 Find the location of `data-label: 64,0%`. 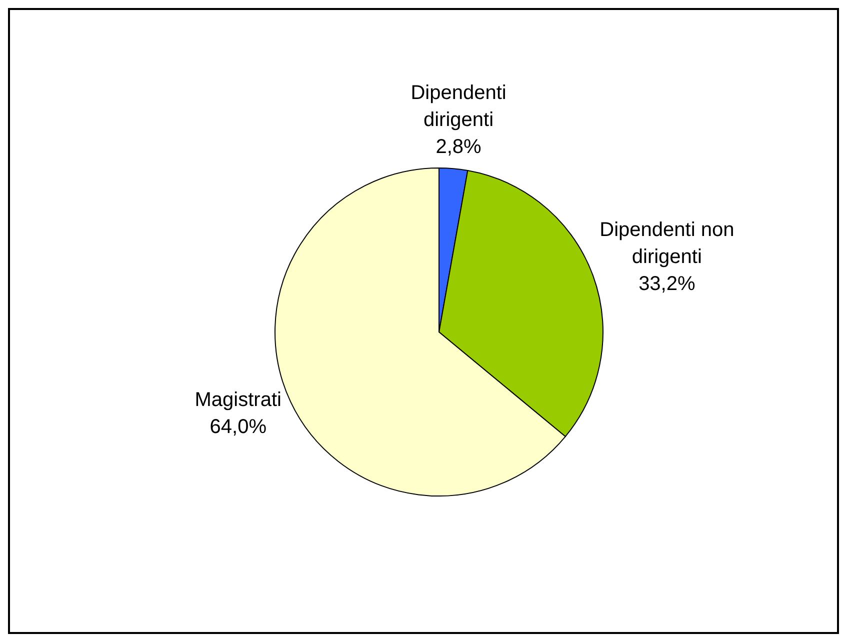

data-label: 64,0% is located at coordinates (238, 427).